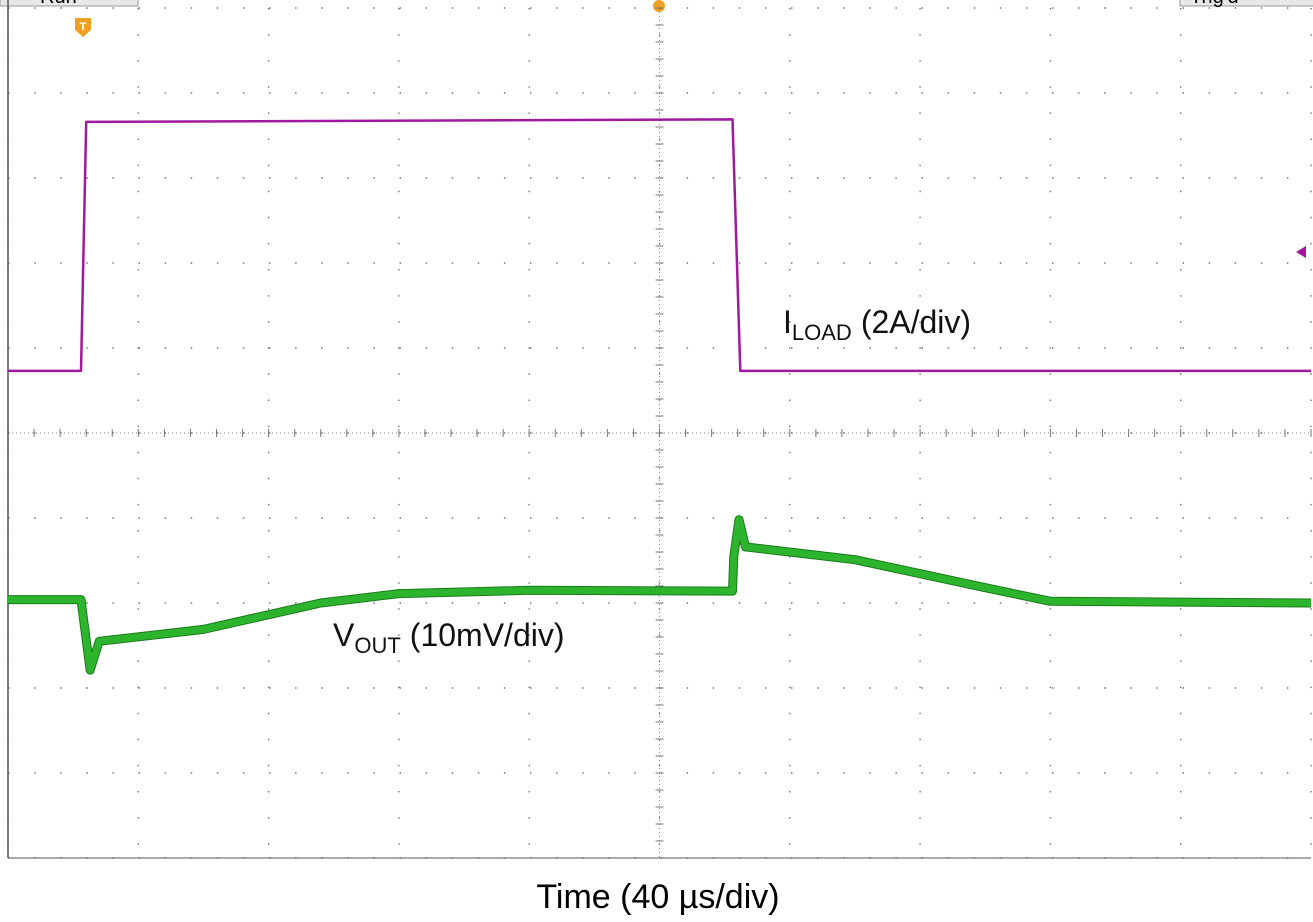  What do you see at coordinates (659, 6) in the screenshot?
I see `trigger-position` at bounding box center [659, 6].